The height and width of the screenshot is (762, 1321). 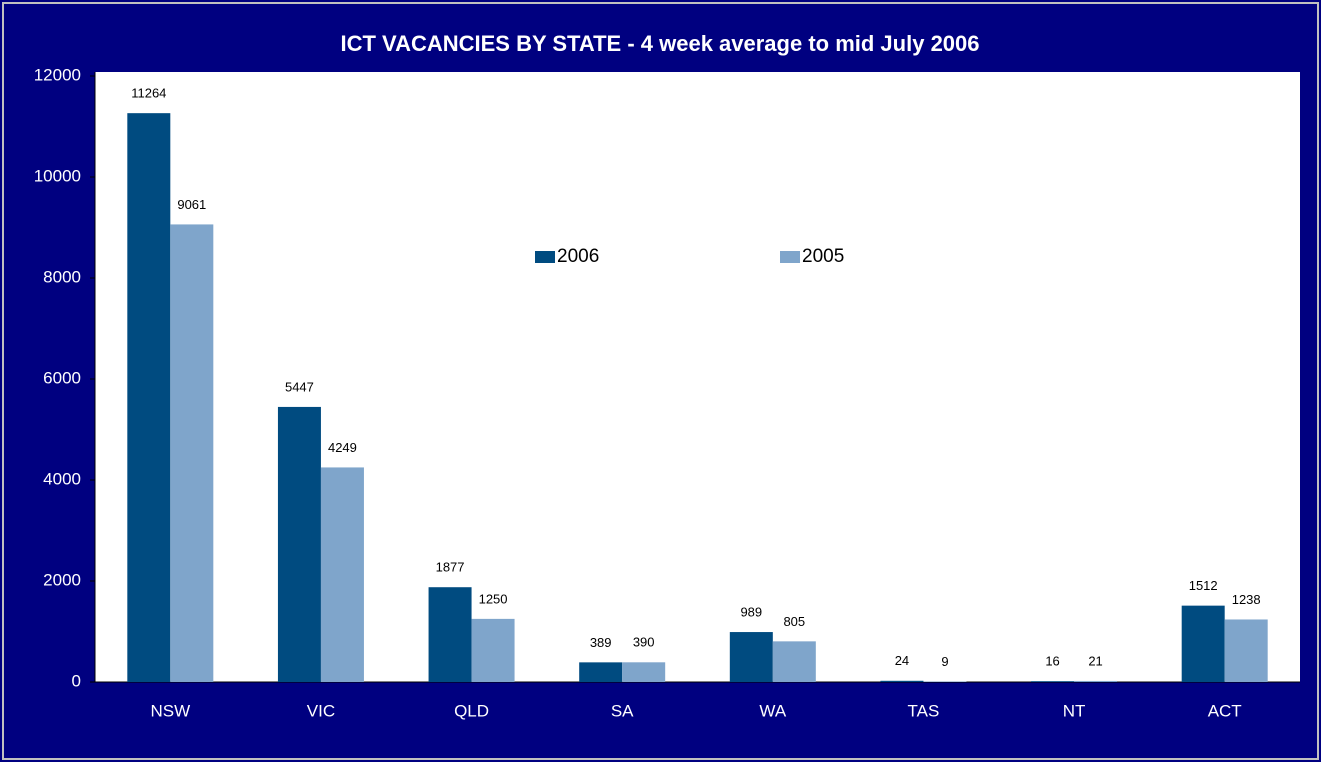 What do you see at coordinates (76, 680) in the screenshot?
I see `y-tick-label: 0` at bounding box center [76, 680].